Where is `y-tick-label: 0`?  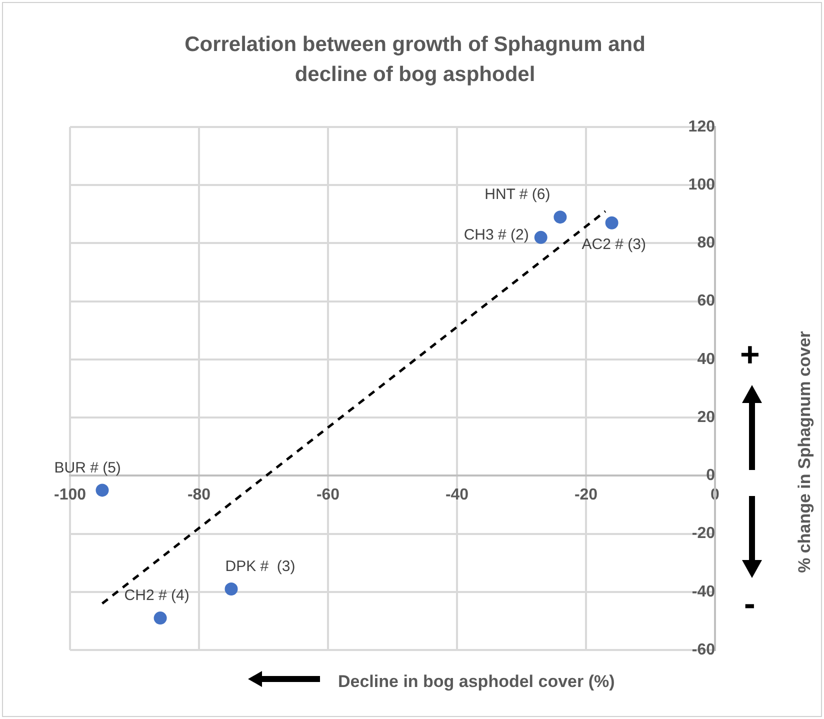 y-tick-label: 0 is located at coordinates (711, 475).